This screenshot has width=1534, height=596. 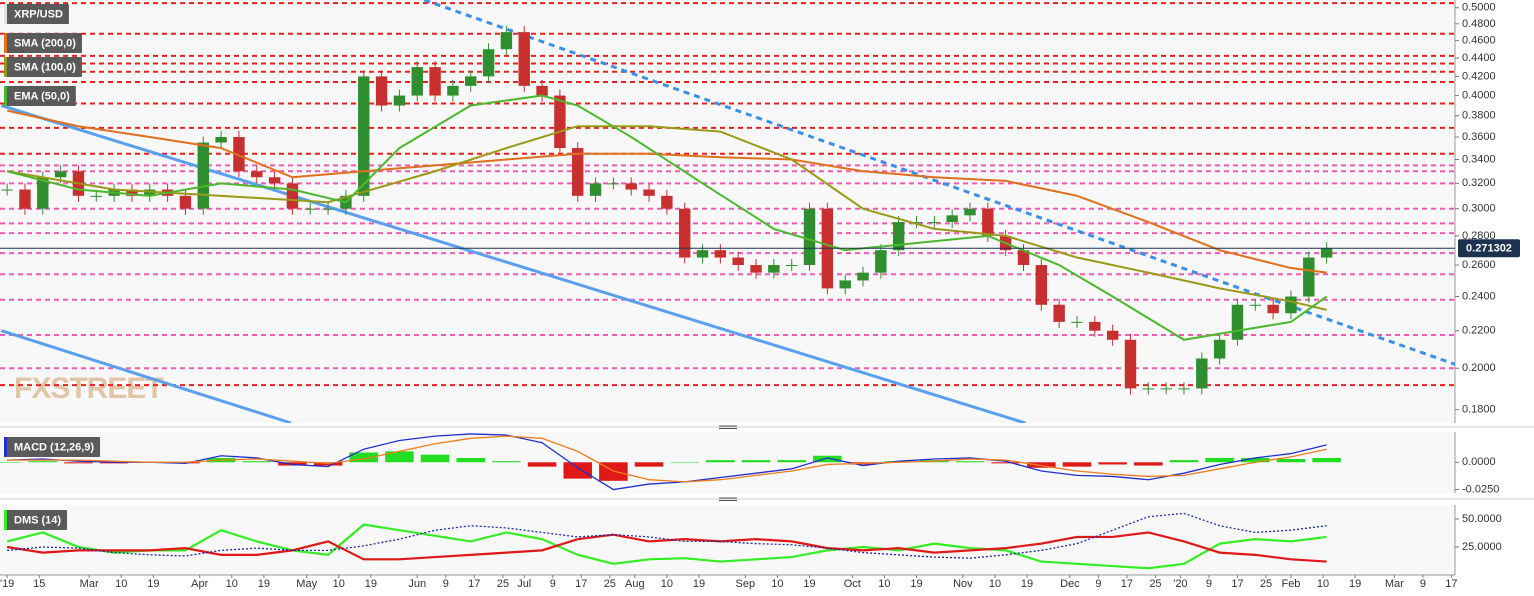 What do you see at coordinates (1479, 116) in the screenshot?
I see `y-tick-label: 0.3800` at bounding box center [1479, 116].